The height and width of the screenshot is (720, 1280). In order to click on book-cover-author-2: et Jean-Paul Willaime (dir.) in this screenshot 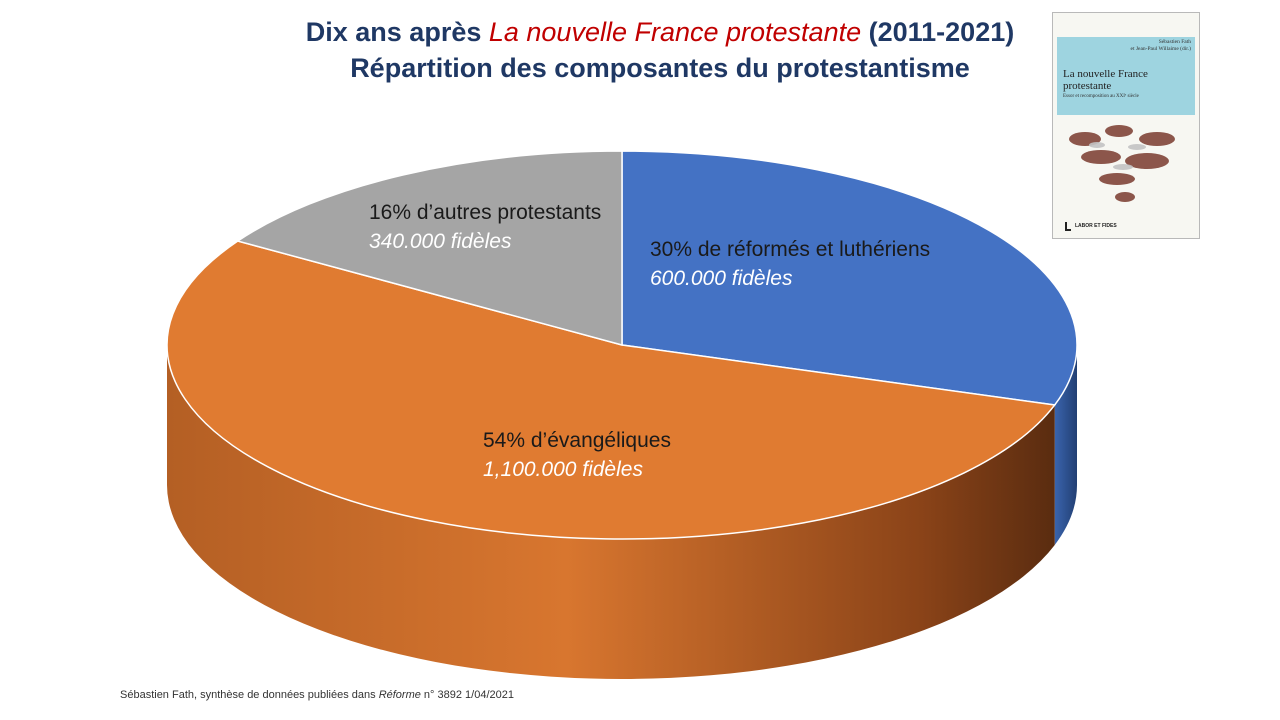, I will do `click(1160, 49)`.